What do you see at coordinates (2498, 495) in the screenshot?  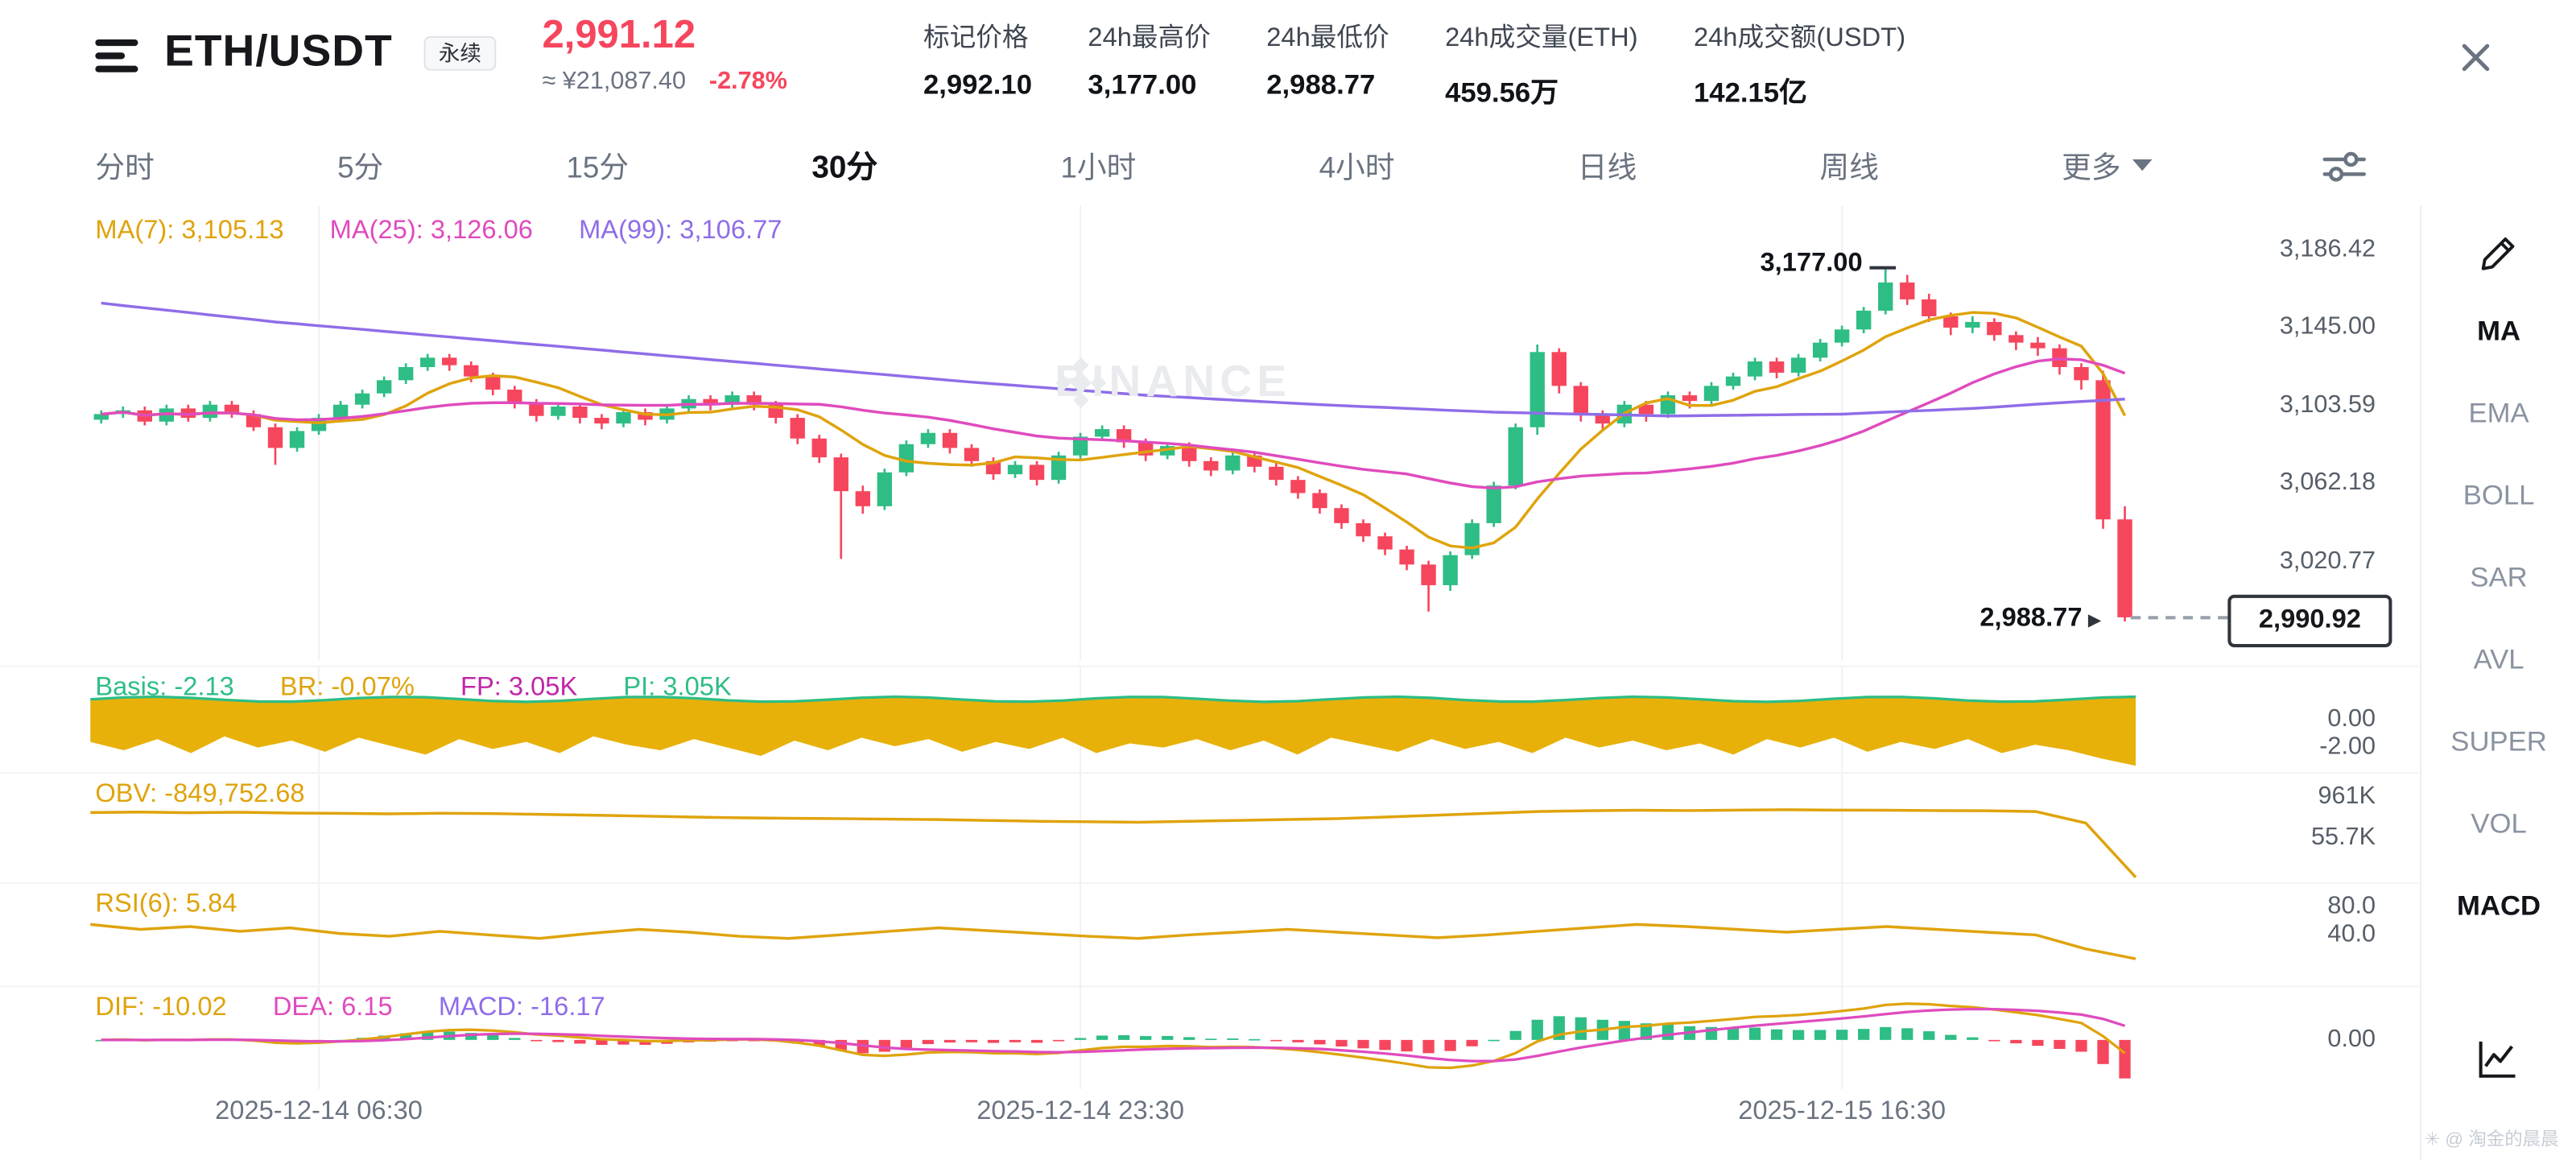 I see `indicator-boll: BOLL` at bounding box center [2498, 495].